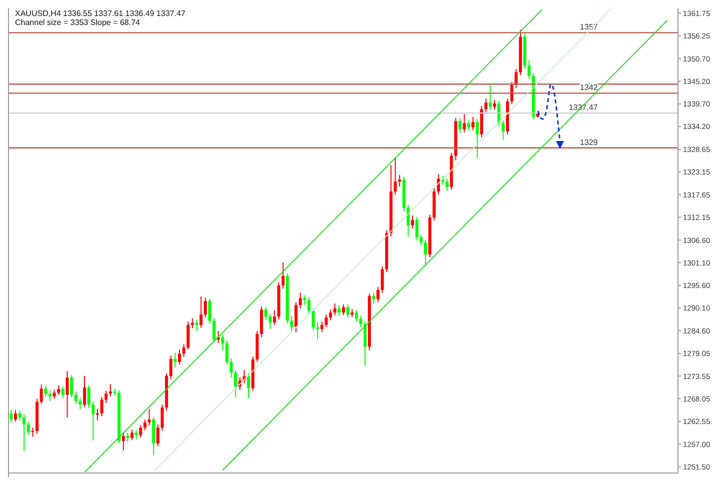 The width and height of the screenshot is (719, 485). Describe the element at coordinates (589, 27) in the screenshot. I see `ref-line-label: 1357` at that location.